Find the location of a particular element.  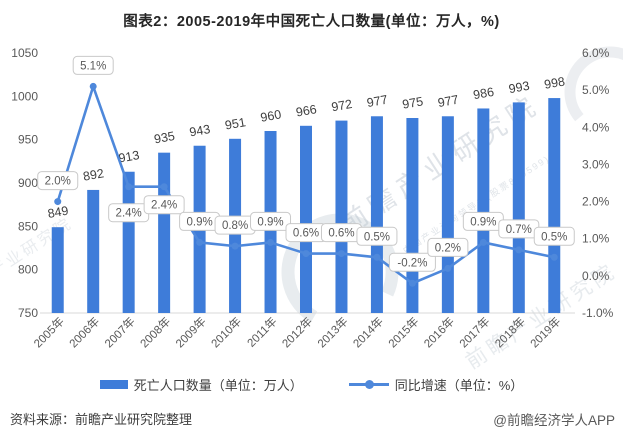

bar-series-swatch-icon is located at coordinates (113, 384).